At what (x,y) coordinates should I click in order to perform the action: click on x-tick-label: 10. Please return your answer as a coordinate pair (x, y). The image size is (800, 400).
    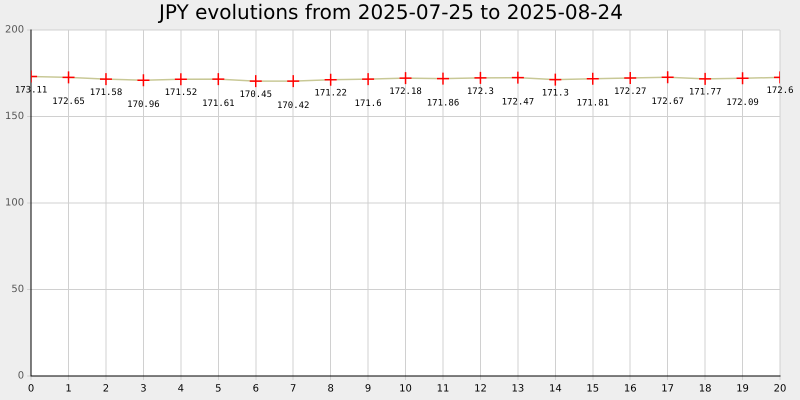
    Looking at the image, I should click on (405, 389).